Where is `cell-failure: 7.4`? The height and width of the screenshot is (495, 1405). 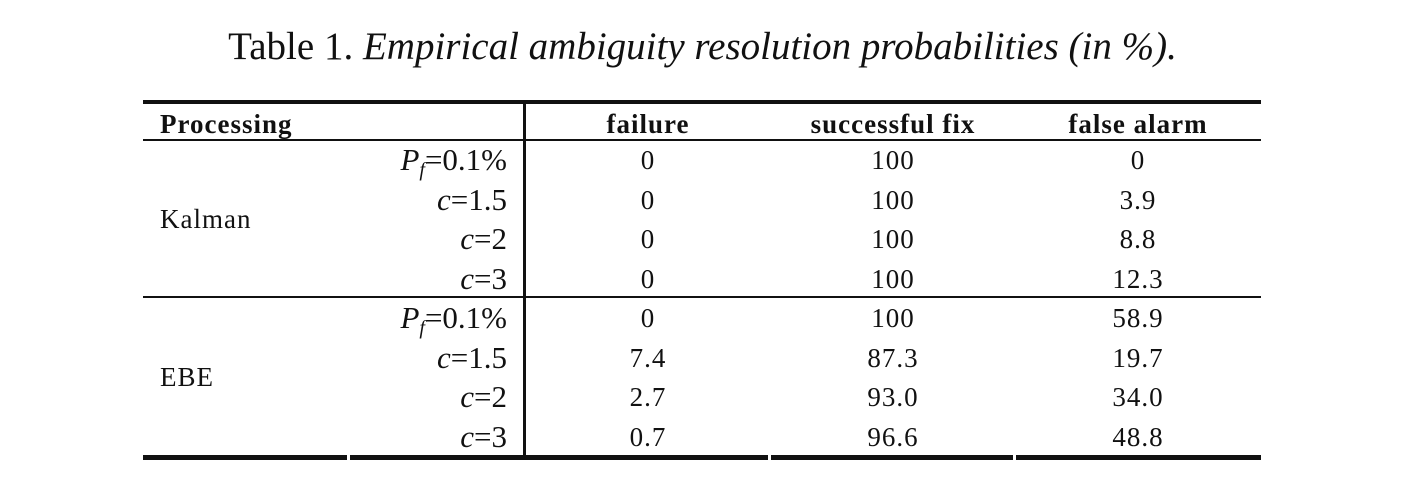
cell-failure: 7.4 is located at coordinates (648, 357).